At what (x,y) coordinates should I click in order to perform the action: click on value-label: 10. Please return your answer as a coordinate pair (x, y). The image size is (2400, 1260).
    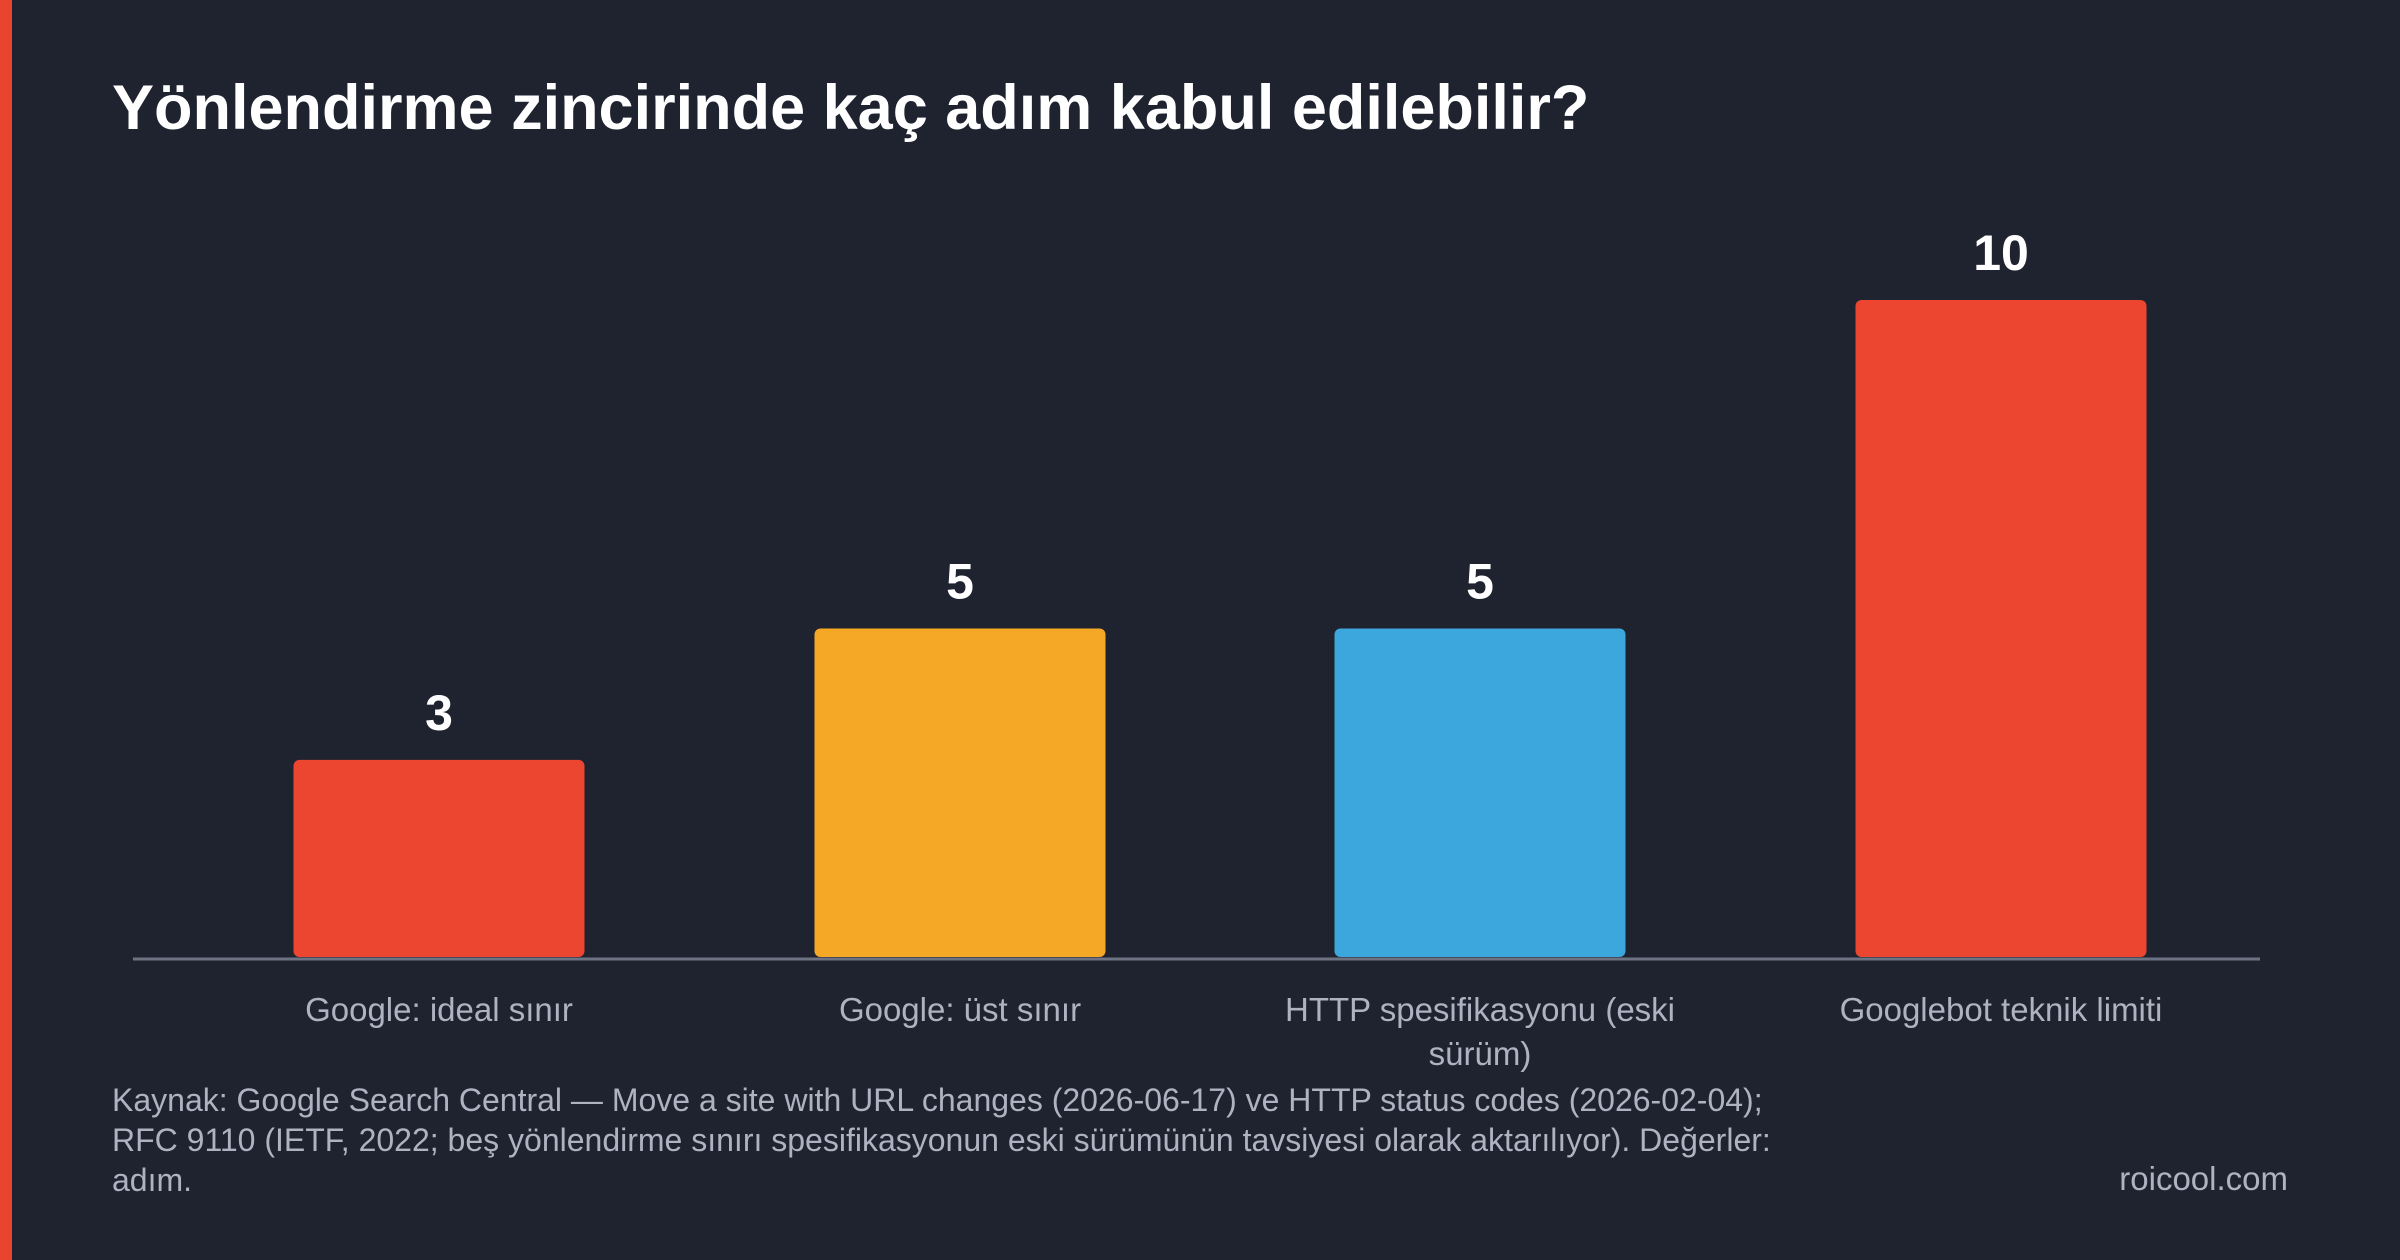
    Looking at the image, I should click on (2001, 253).